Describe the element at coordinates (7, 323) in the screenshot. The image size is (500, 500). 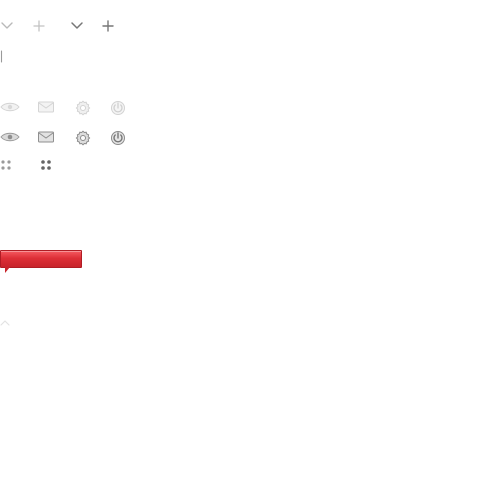
I see `caret-up-icon` at that location.